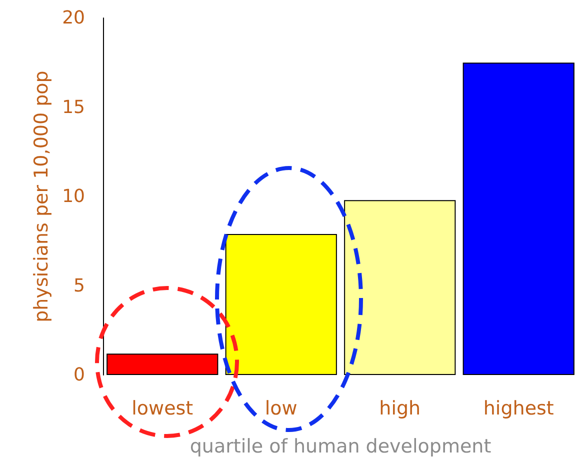 This screenshot has height=474, width=580. I want to click on y-axis-title: physicians per 10,000 pop, so click(41, 196).